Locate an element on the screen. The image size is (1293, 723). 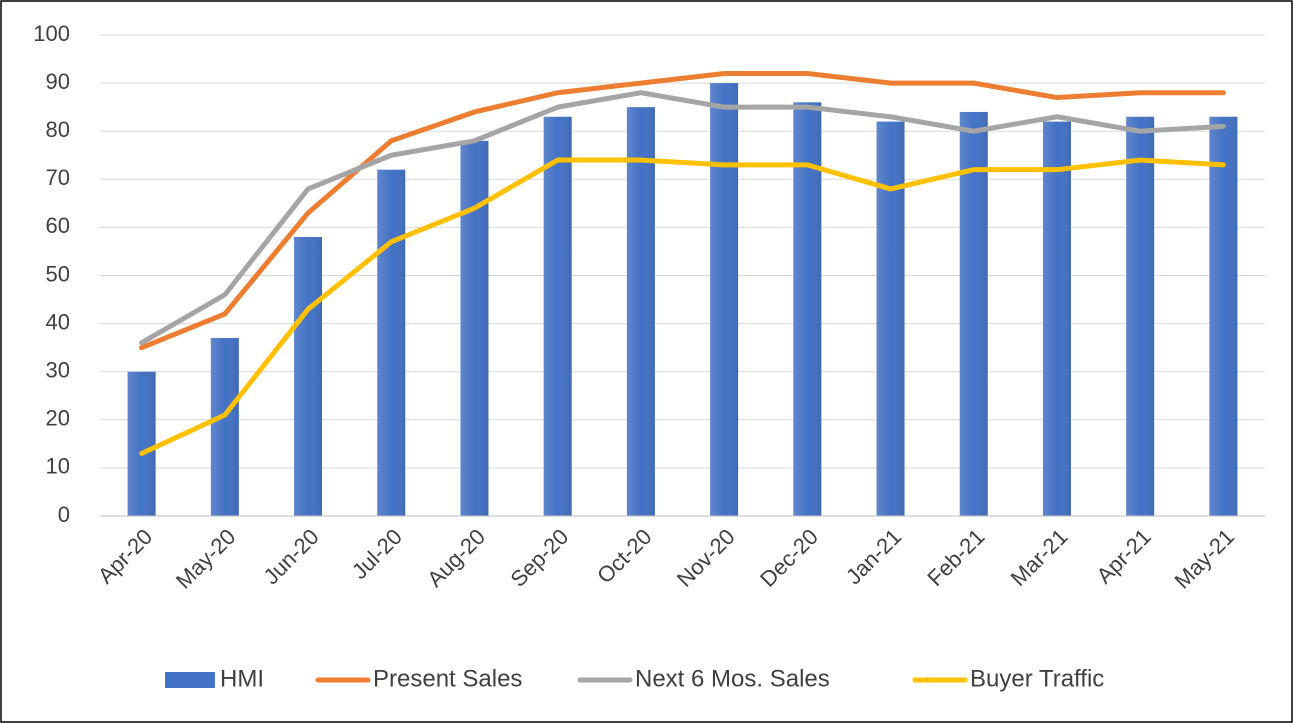
y-tick-label: 90 is located at coordinates (58, 81).